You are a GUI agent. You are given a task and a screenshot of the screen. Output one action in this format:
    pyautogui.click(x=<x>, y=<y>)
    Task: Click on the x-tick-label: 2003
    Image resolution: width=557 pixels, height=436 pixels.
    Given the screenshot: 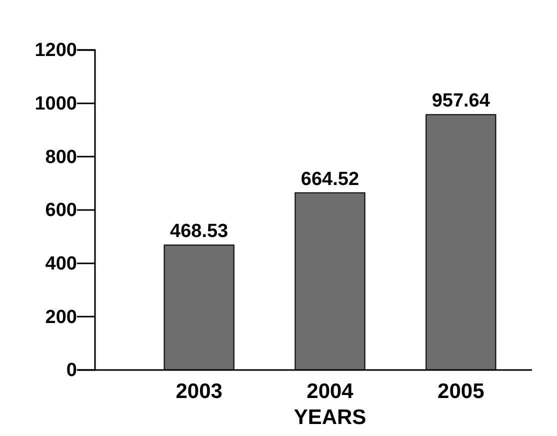 What is the action you would take?
    pyautogui.click(x=199, y=392)
    